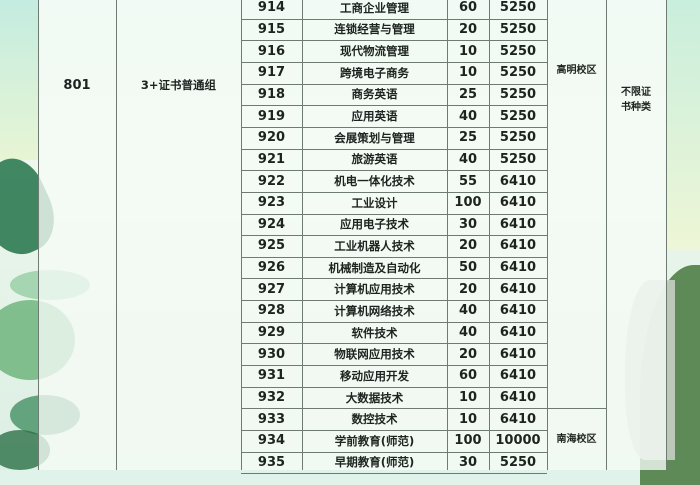 The image size is (700, 485). Describe the element at coordinates (683, 125) in the screenshot. I see `background-sky-right` at that location.